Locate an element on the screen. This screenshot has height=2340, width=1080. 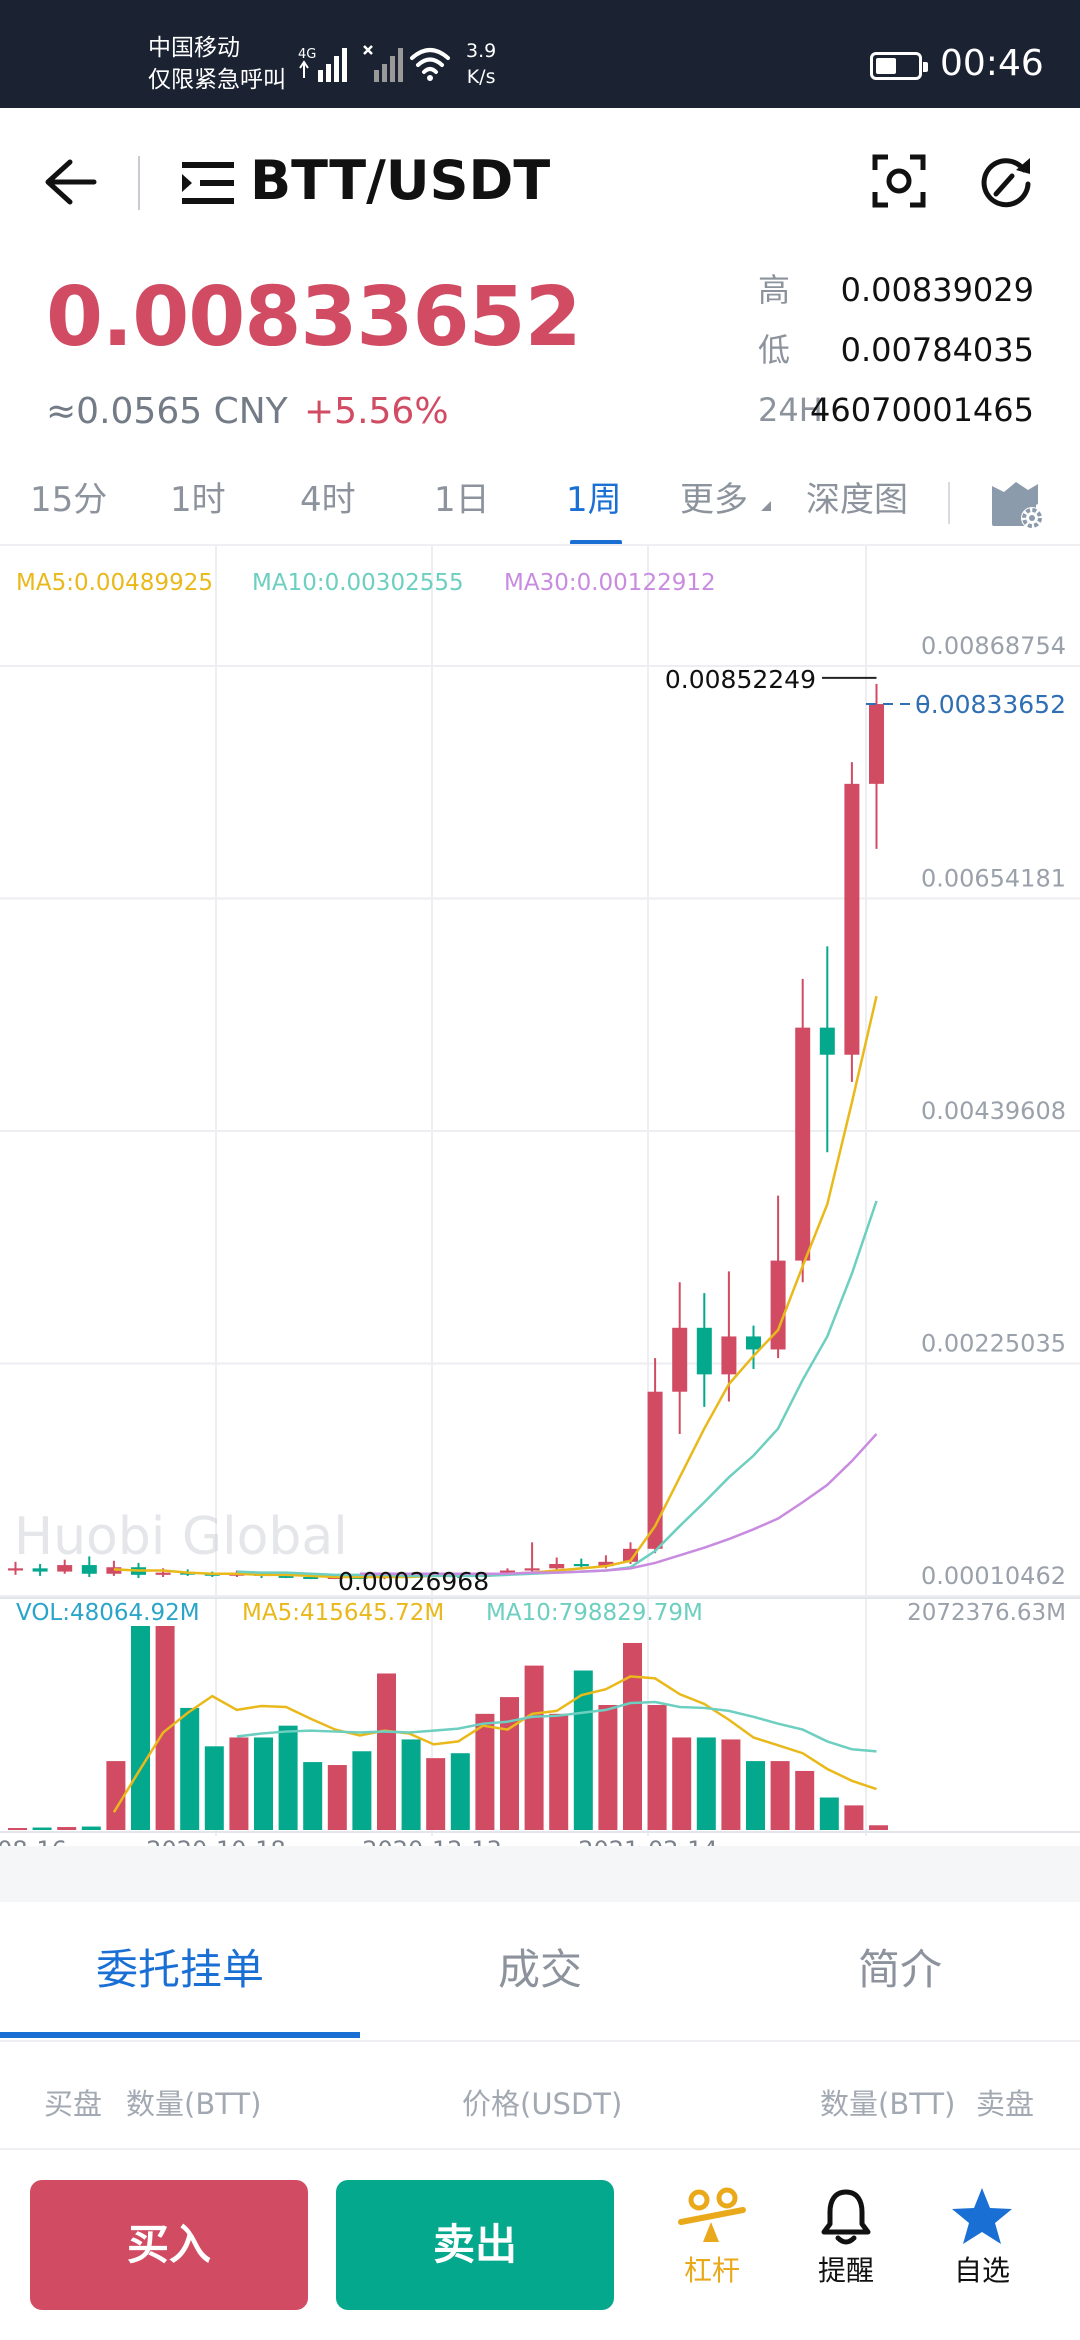
orderbook-price-header: 价格(USDT) is located at coordinates (542, 2104).